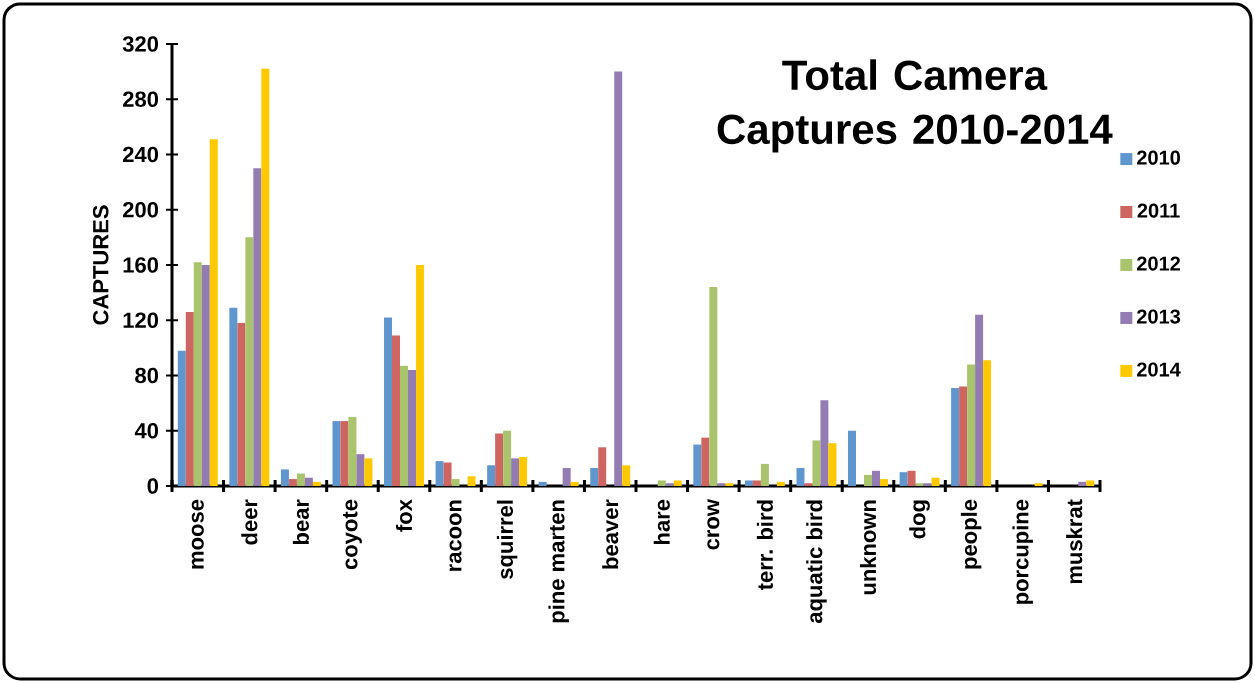 The image size is (1255, 683). Describe the element at coordinates (558, 561) in the screenshot. I see `x-tick-label: pine marten` at that location.